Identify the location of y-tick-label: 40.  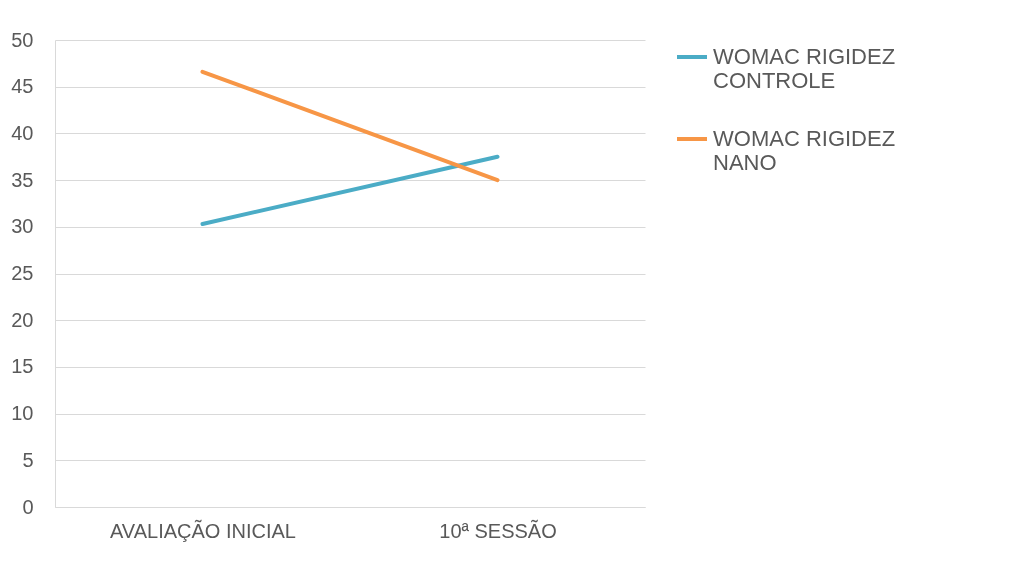
(22, 132).